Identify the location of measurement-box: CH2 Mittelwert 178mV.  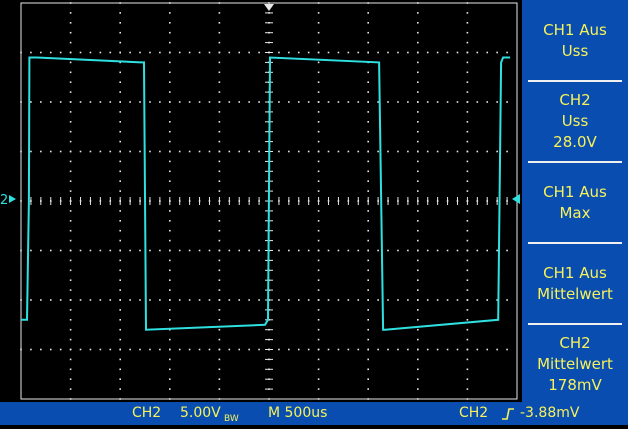
(575, 364).